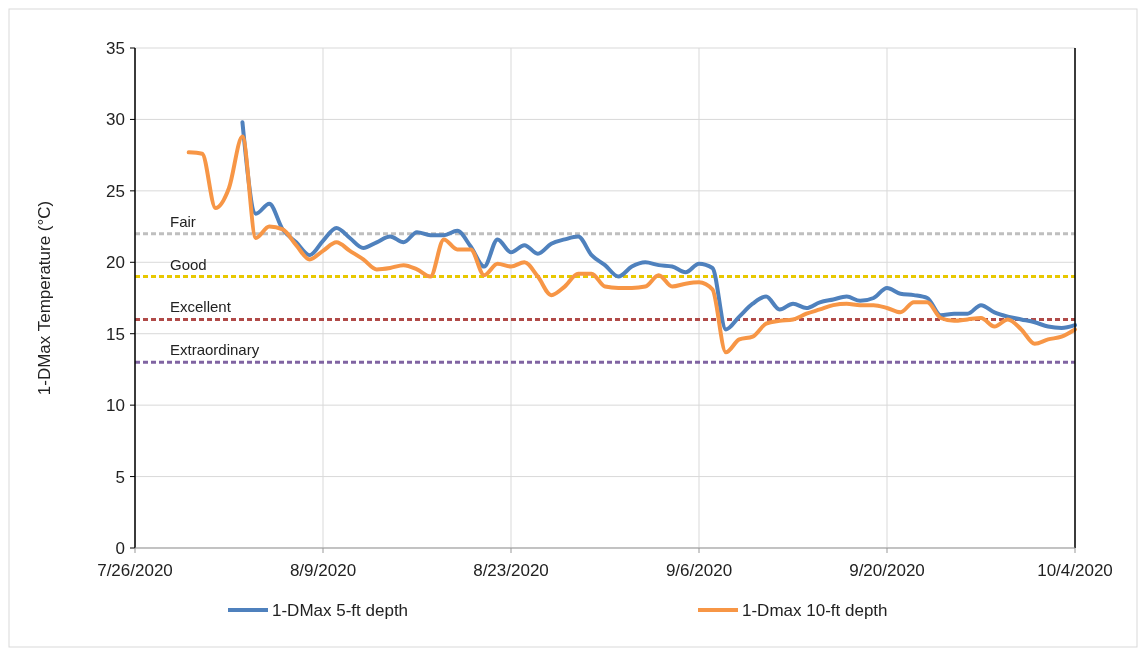 The height and width of the screenshot is (655, 1147). Describe the element at coordinates (699, 570) in the screenshot. I see `x-tick-label: 9/6/2020` at that location.